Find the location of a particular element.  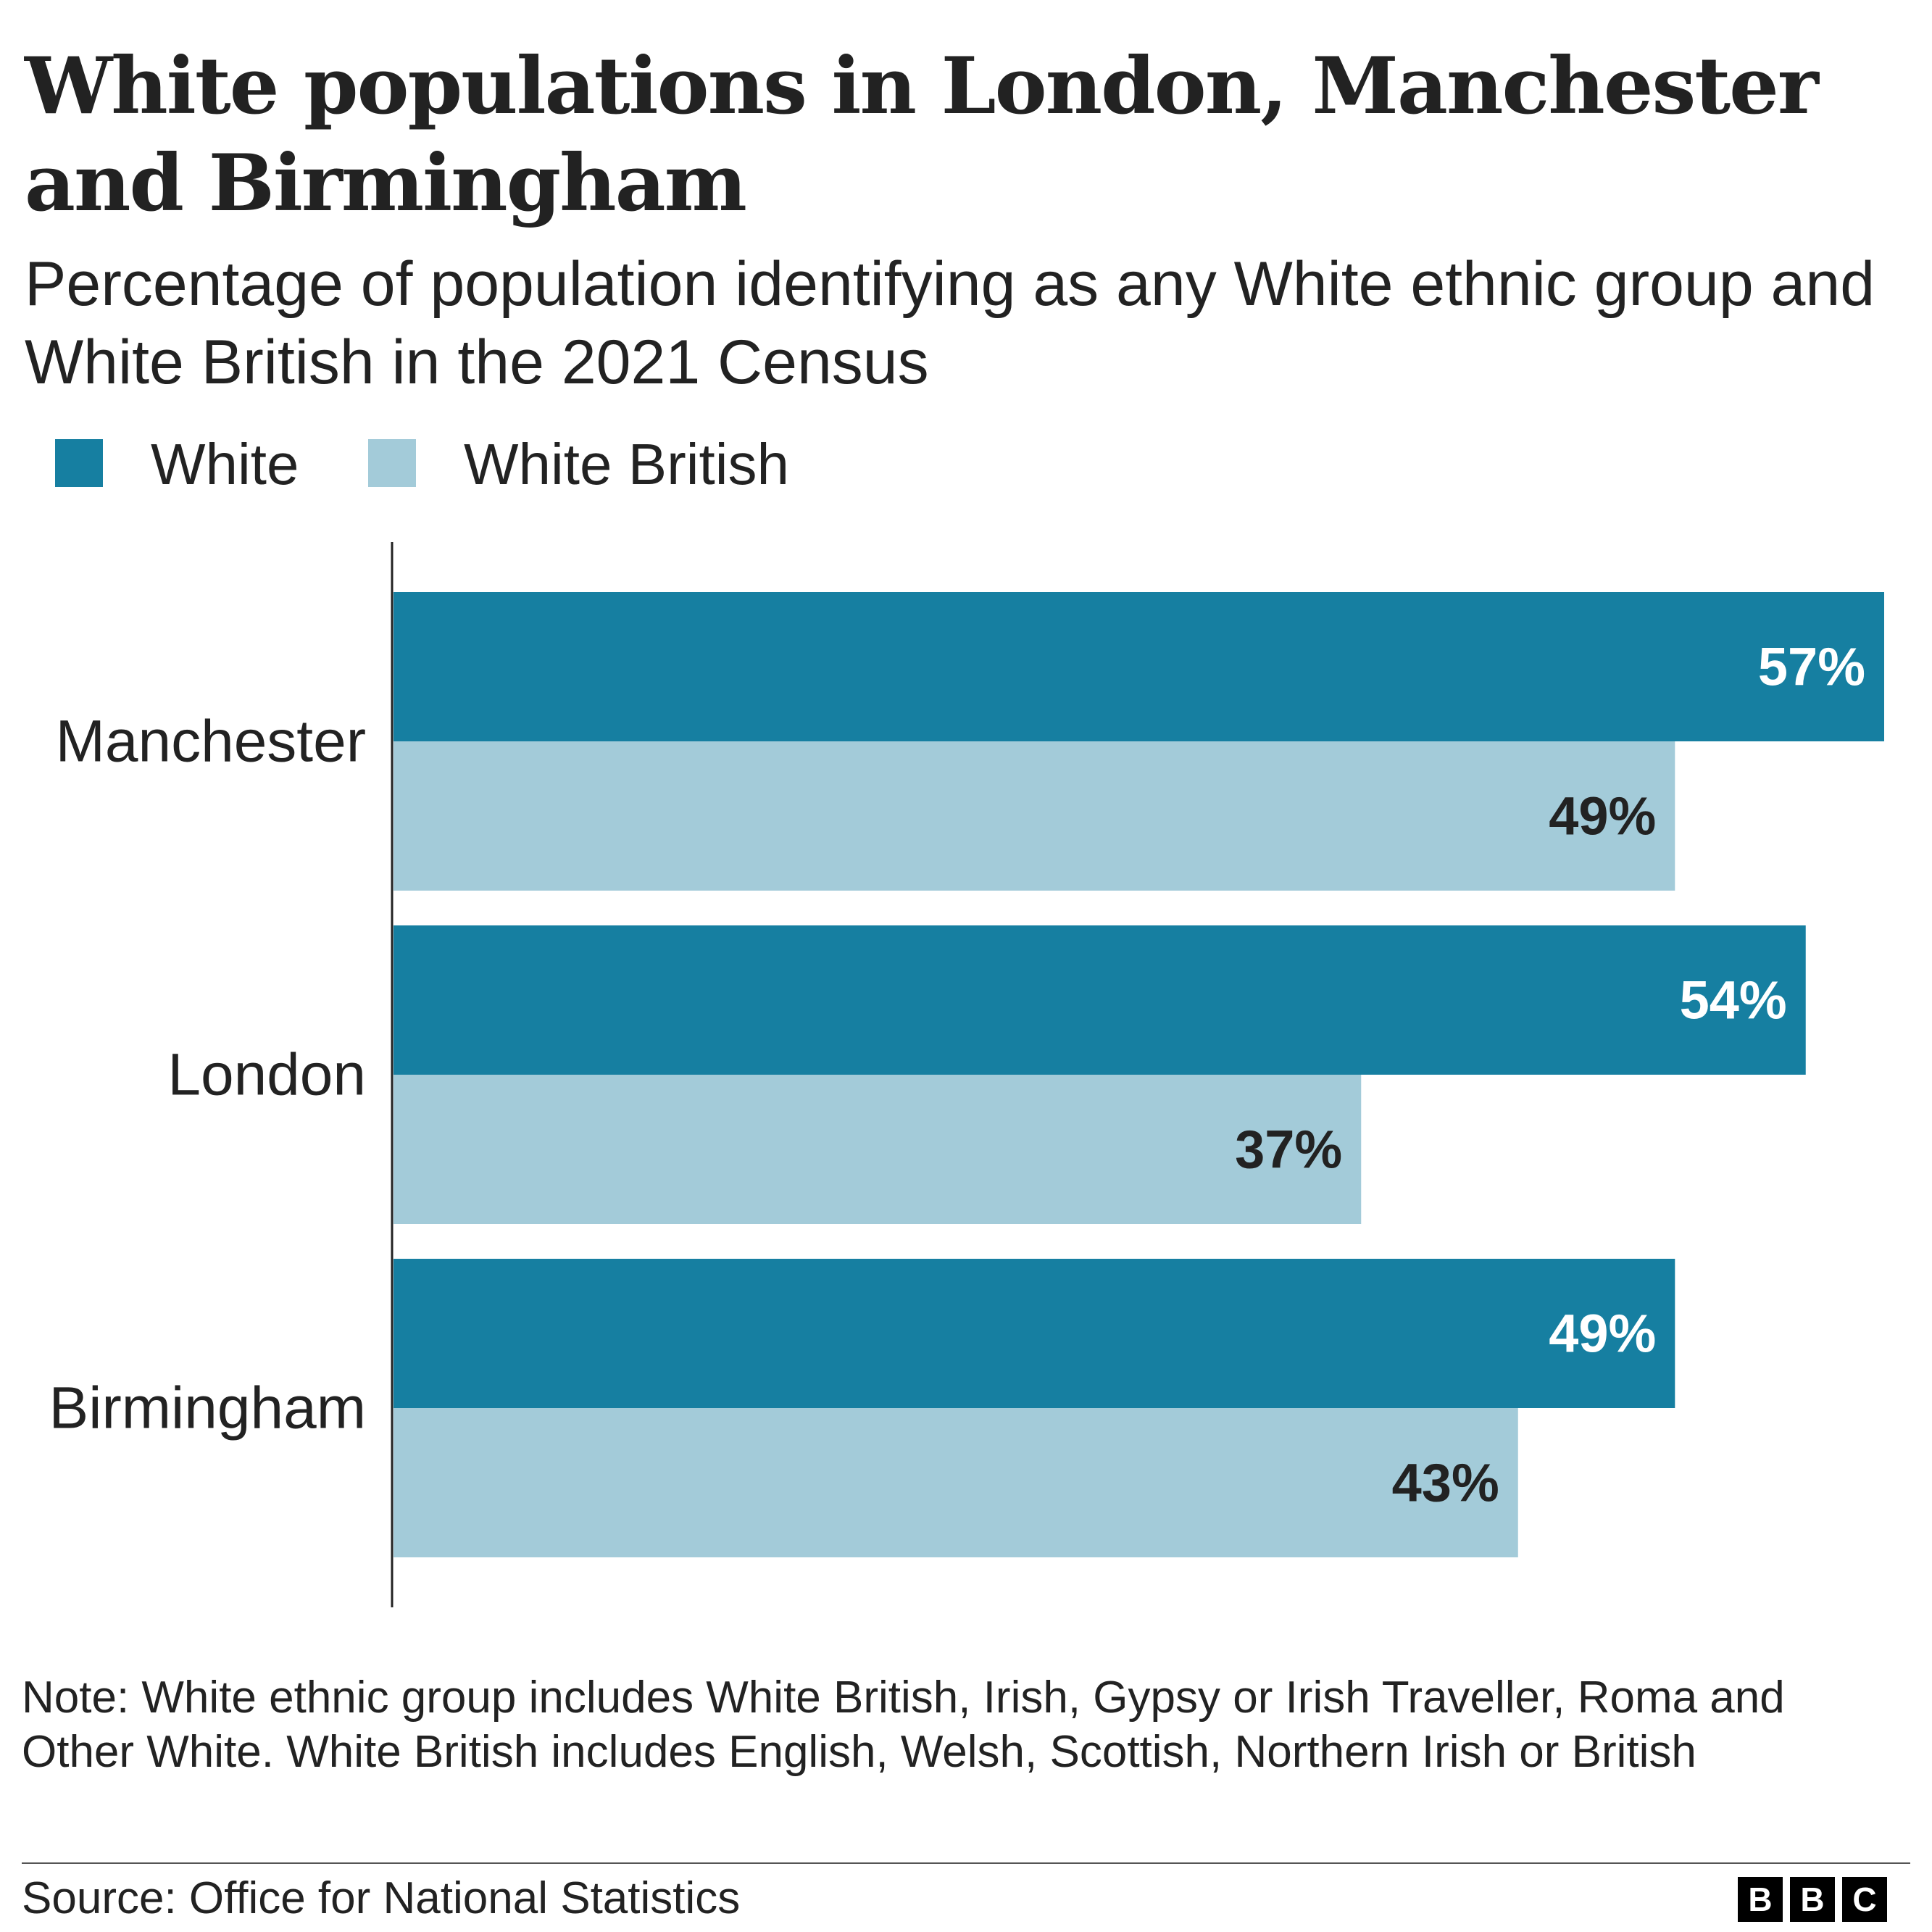

legend-label-white-british: White British is located at coordinates (626, 464).